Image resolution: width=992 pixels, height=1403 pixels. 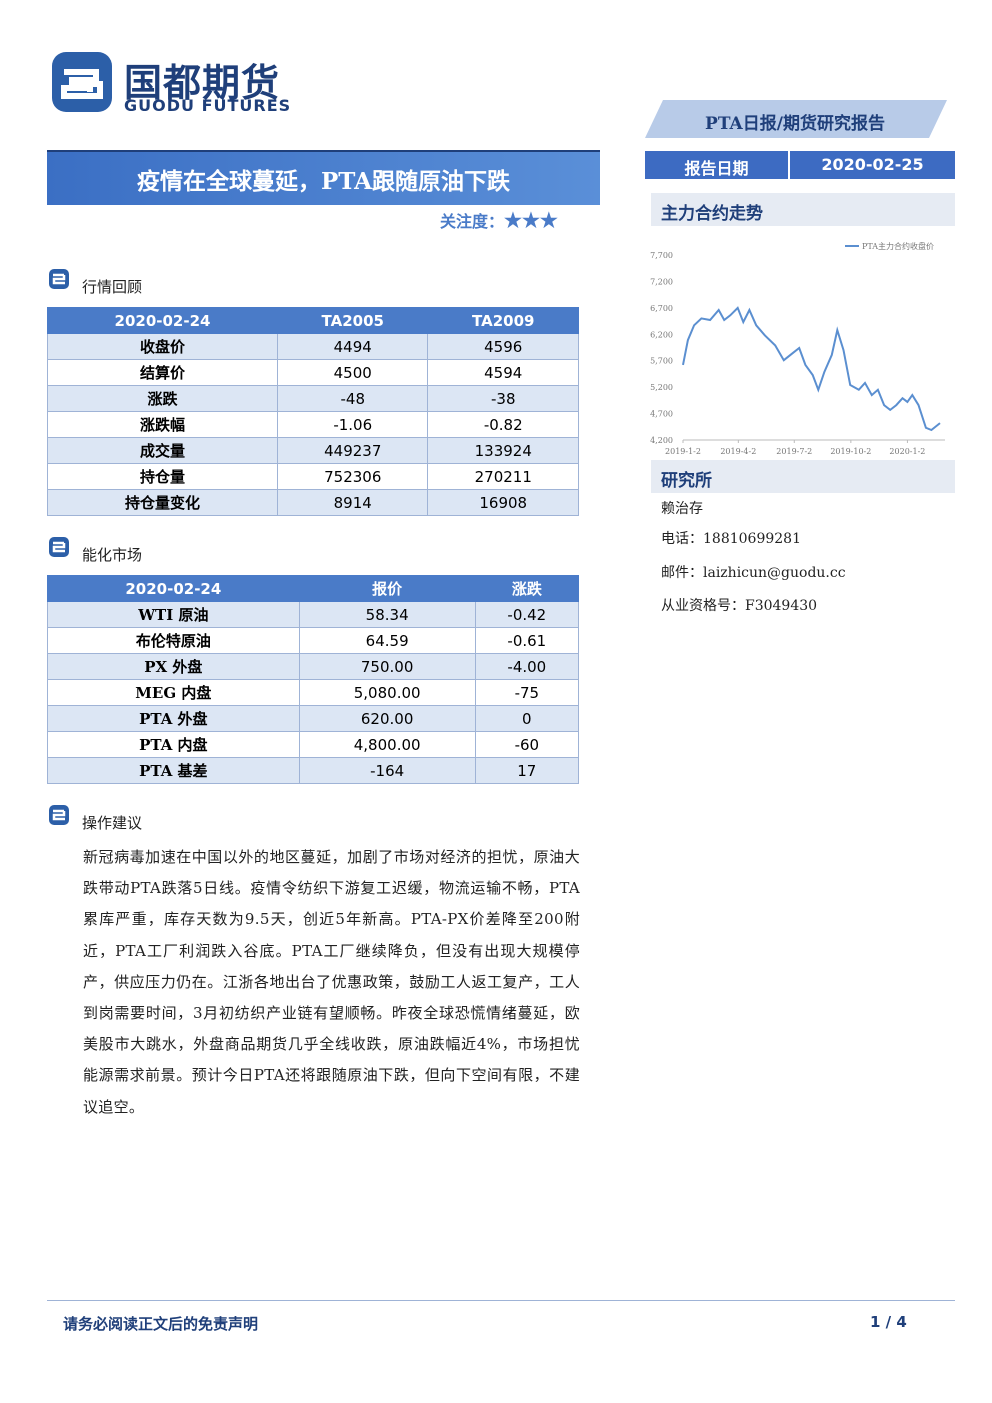 What do you see at coordinates (112, 823) in the screenshot?
I see `section-heading: 操作建议` at bounding box center [112, 823].